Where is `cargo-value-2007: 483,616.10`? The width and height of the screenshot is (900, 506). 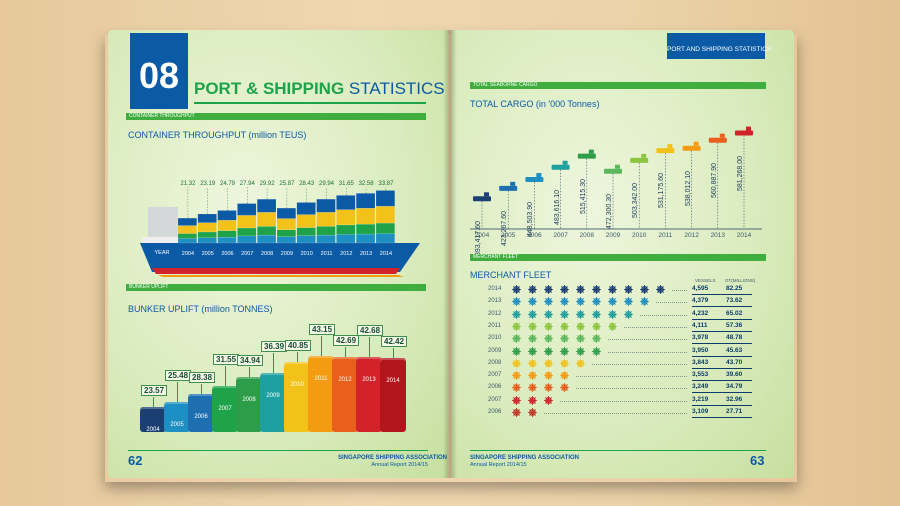 cargo-value-2007: 483,616.10 is located at coordinates (557, 207).